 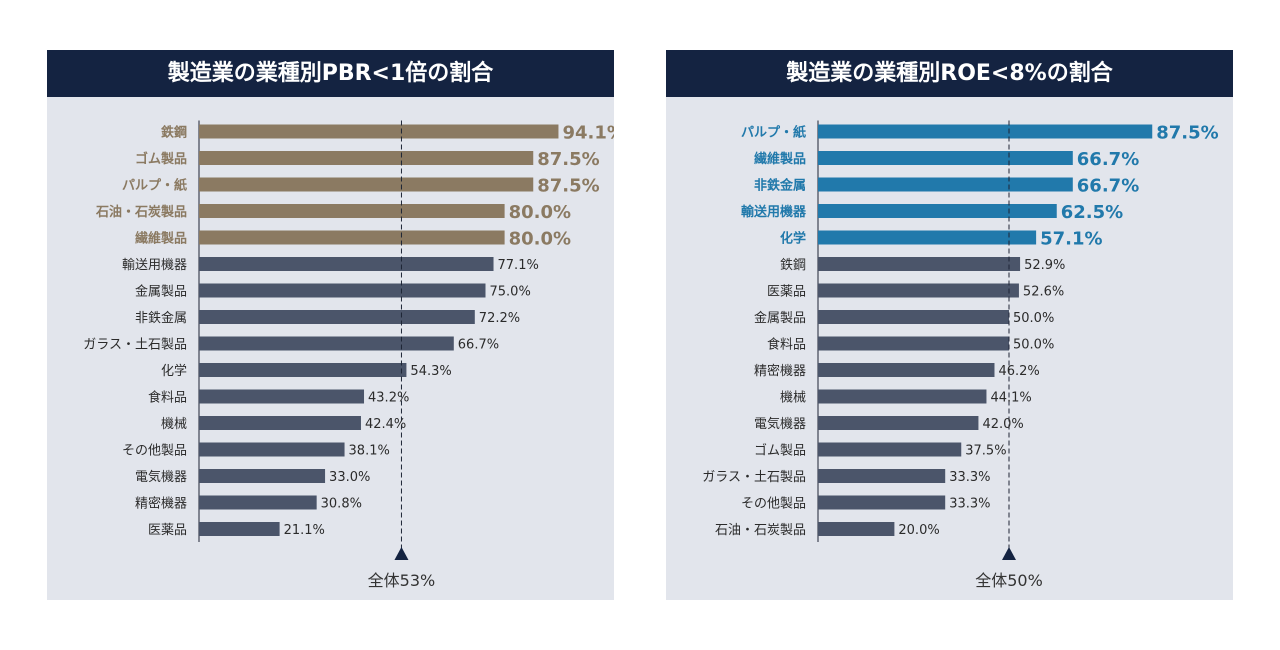 What do you see at coordinates (369, 451) in the screenshot?
I see `pbr-value-label-13: 38.1%` at bounding box center [369, 451].